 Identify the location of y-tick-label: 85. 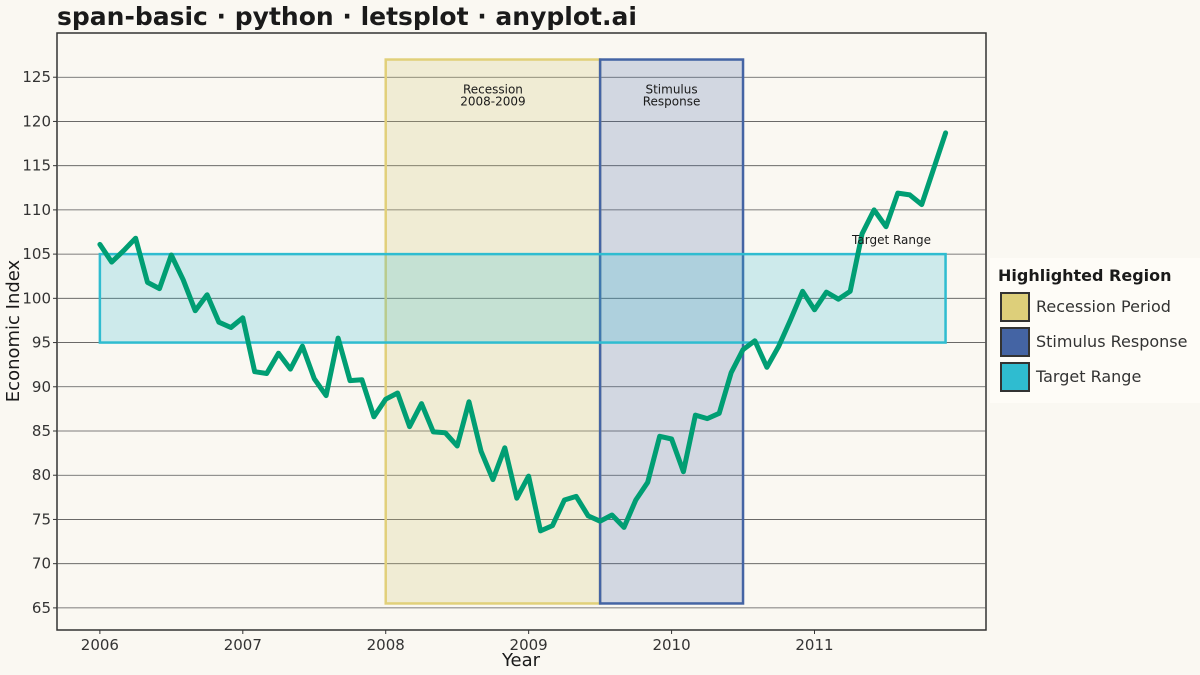
(41, 431).